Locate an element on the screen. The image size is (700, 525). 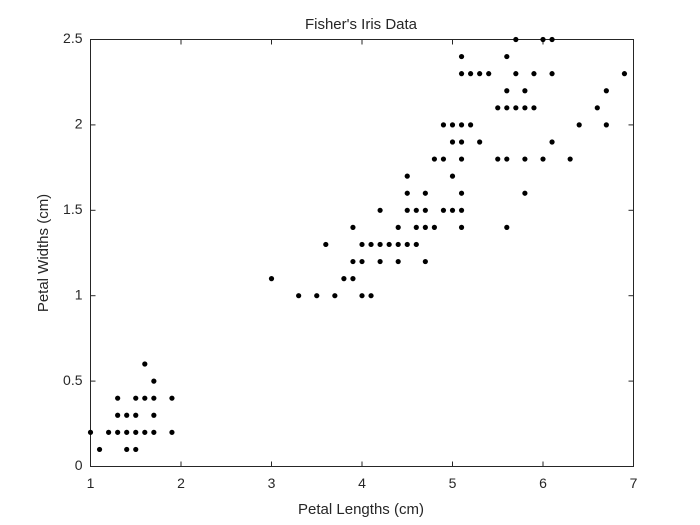
x-tick-label: 2 is located at coordinates (181, 483).